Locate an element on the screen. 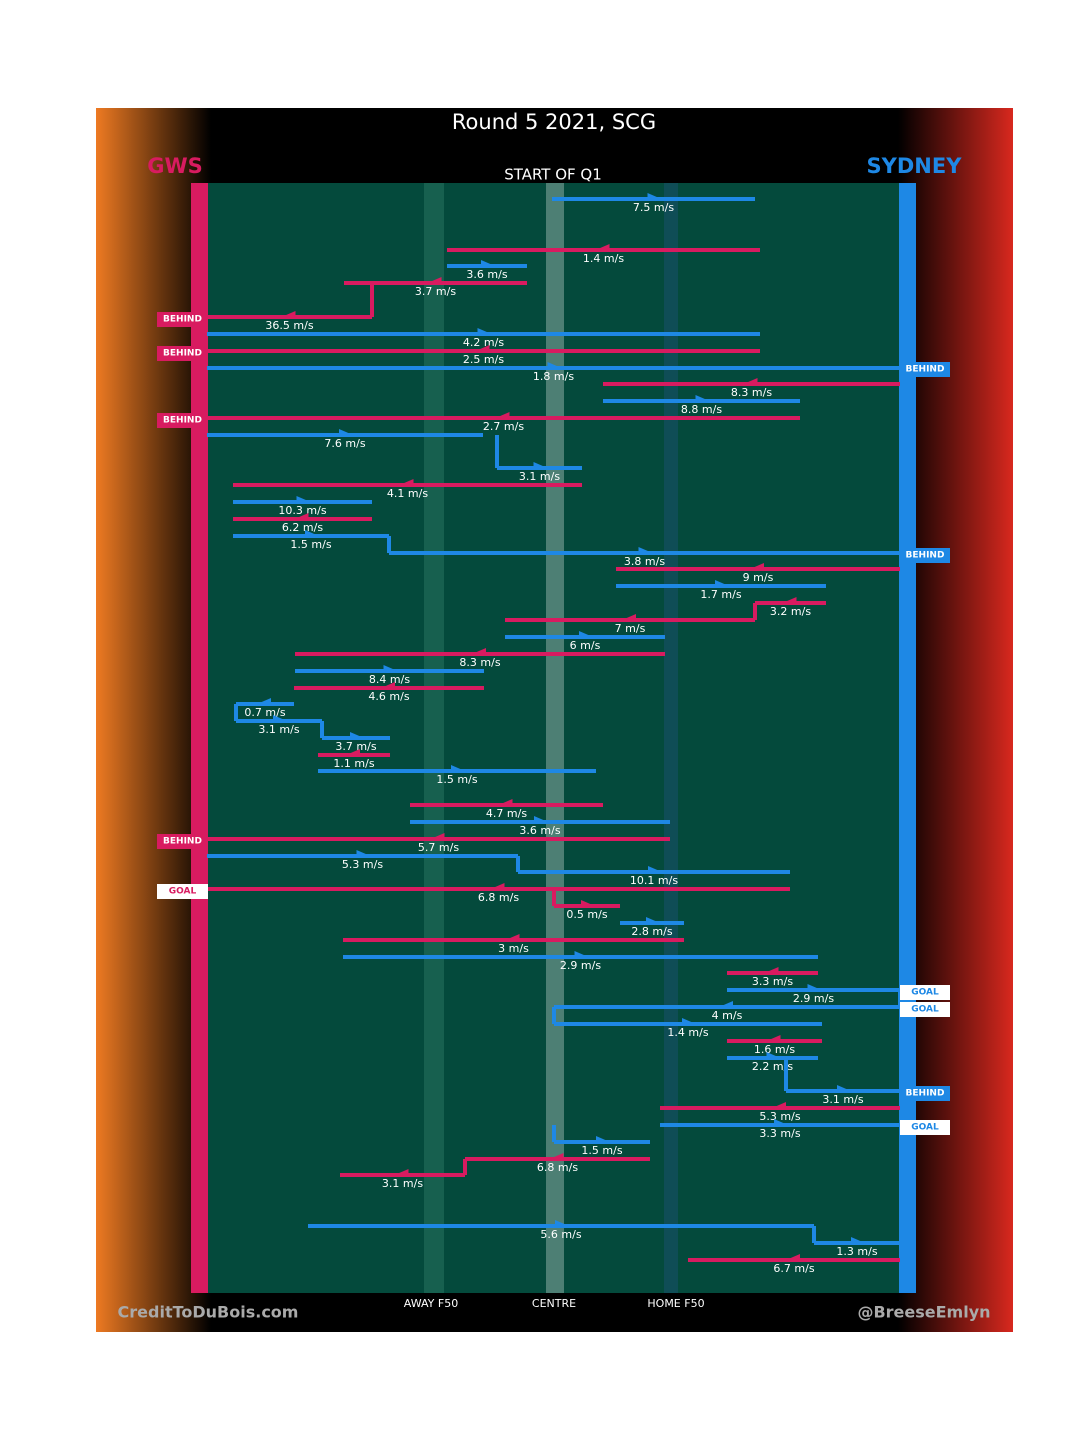 Image resolution: width=1080 pixels, height=1455 pixels. speed-label: 1.7 m/s is located at coordinates (720, 594).